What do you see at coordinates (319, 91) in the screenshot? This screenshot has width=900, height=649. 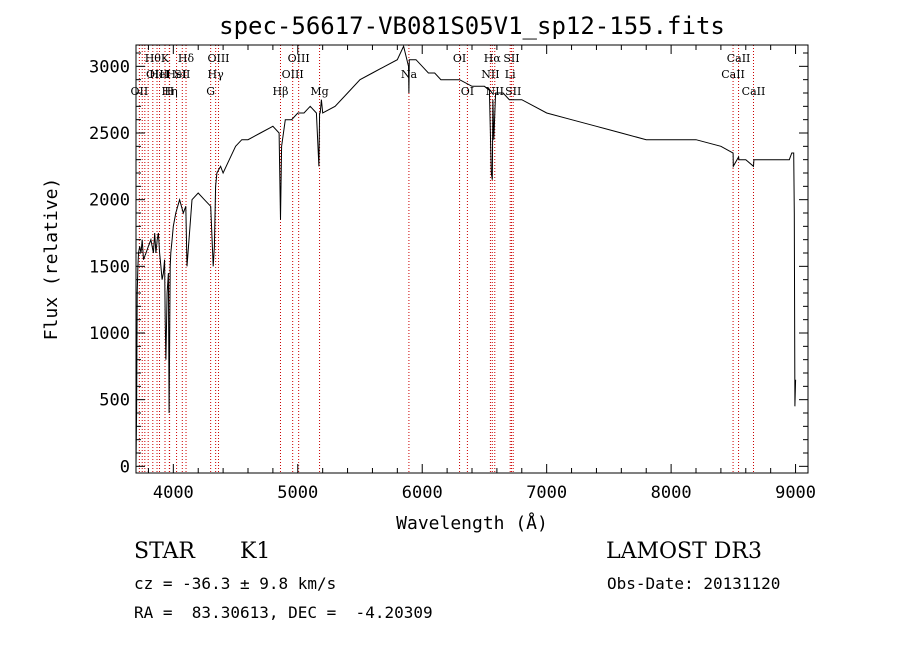 I see `spectral-line-label: Mg` at bounding box center [319, 91].